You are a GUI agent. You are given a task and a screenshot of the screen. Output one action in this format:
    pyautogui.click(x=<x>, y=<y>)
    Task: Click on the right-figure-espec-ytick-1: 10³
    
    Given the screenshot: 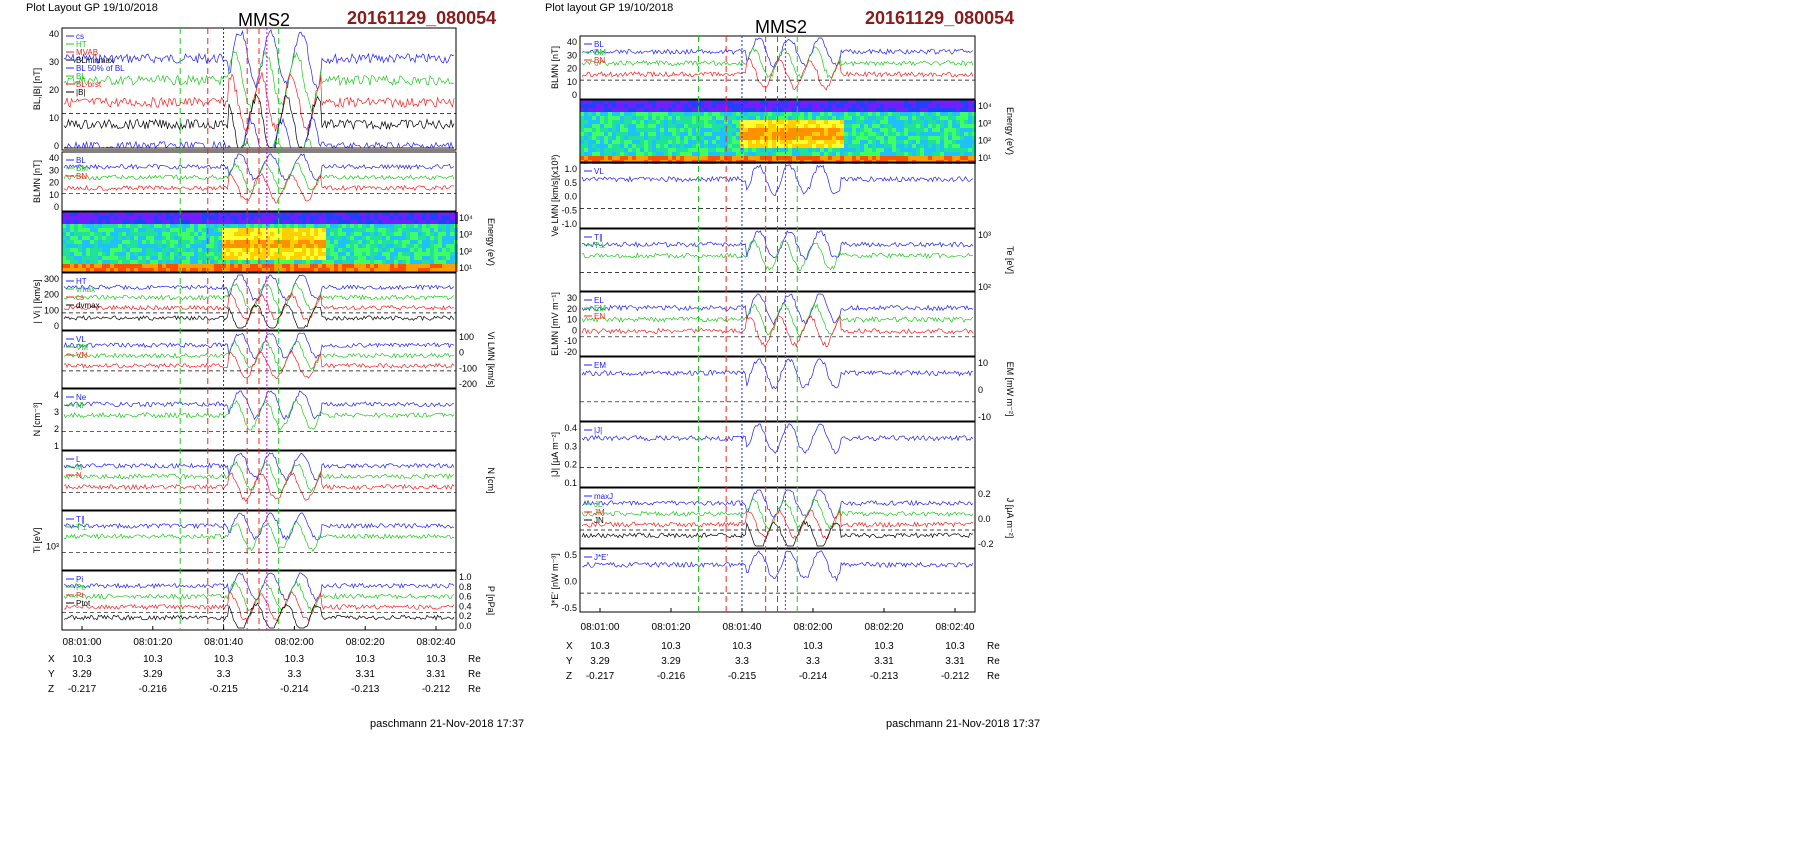 What is the action you would take?
    pyautogui.click(x=984, y=123)
    